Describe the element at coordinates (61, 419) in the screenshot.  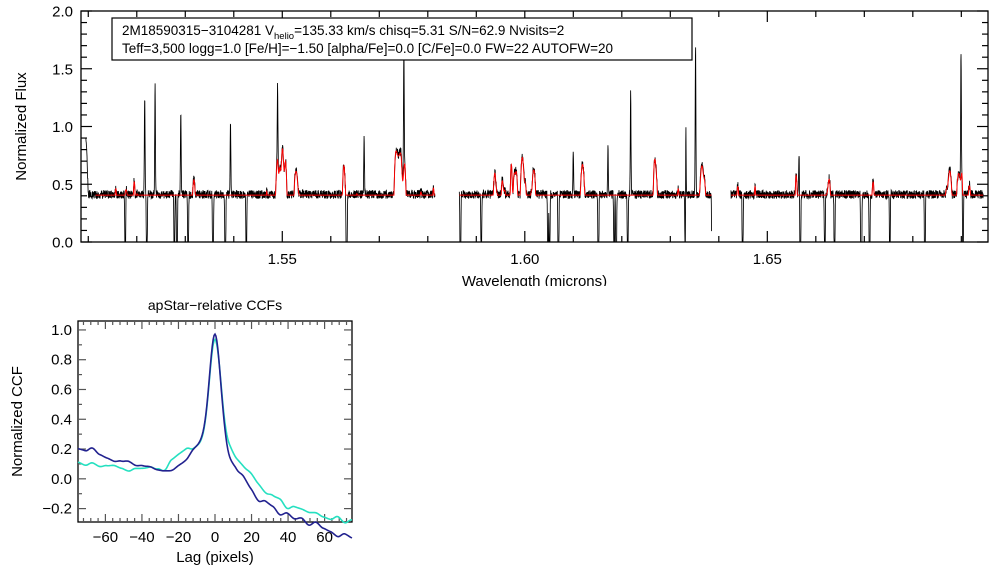
I see `ccf-ytick-label: 0.4` at that location.